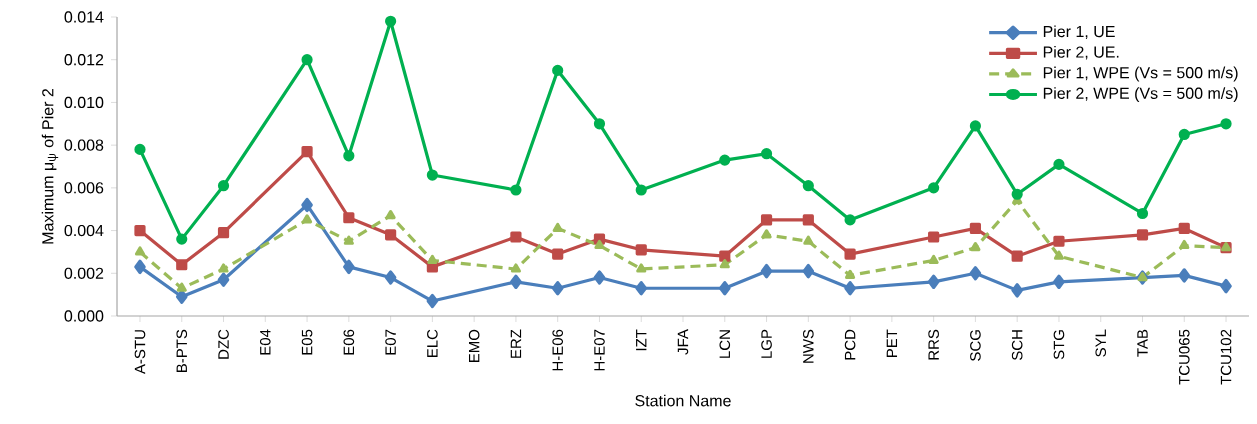  What do you see at coordinates (1140, 95) in the screenshot?
I see `legend-label: Pier 2, WPE (Vs = 500 m/s)` at bounding box center [1140, 95].